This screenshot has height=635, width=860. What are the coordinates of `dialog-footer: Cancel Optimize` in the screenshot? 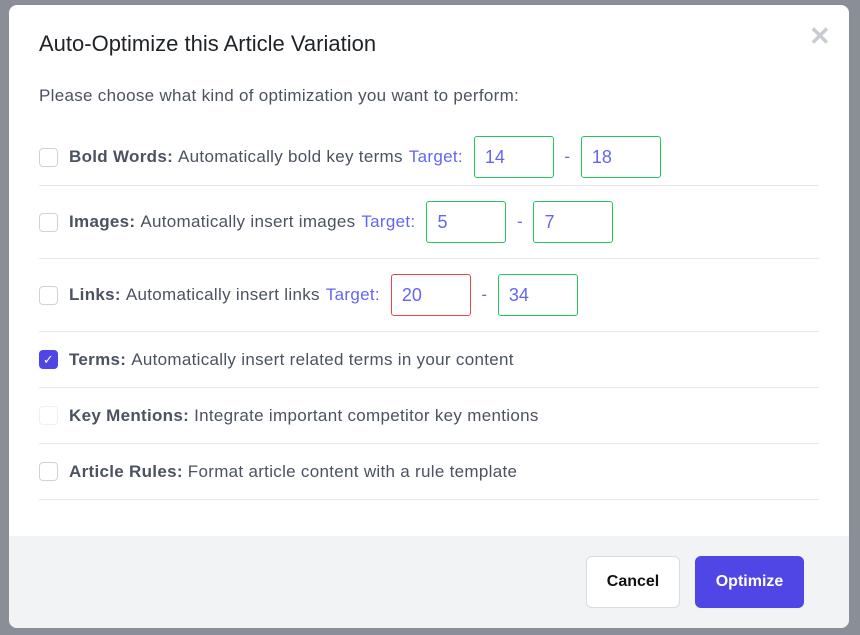 It's located at (429, 582).